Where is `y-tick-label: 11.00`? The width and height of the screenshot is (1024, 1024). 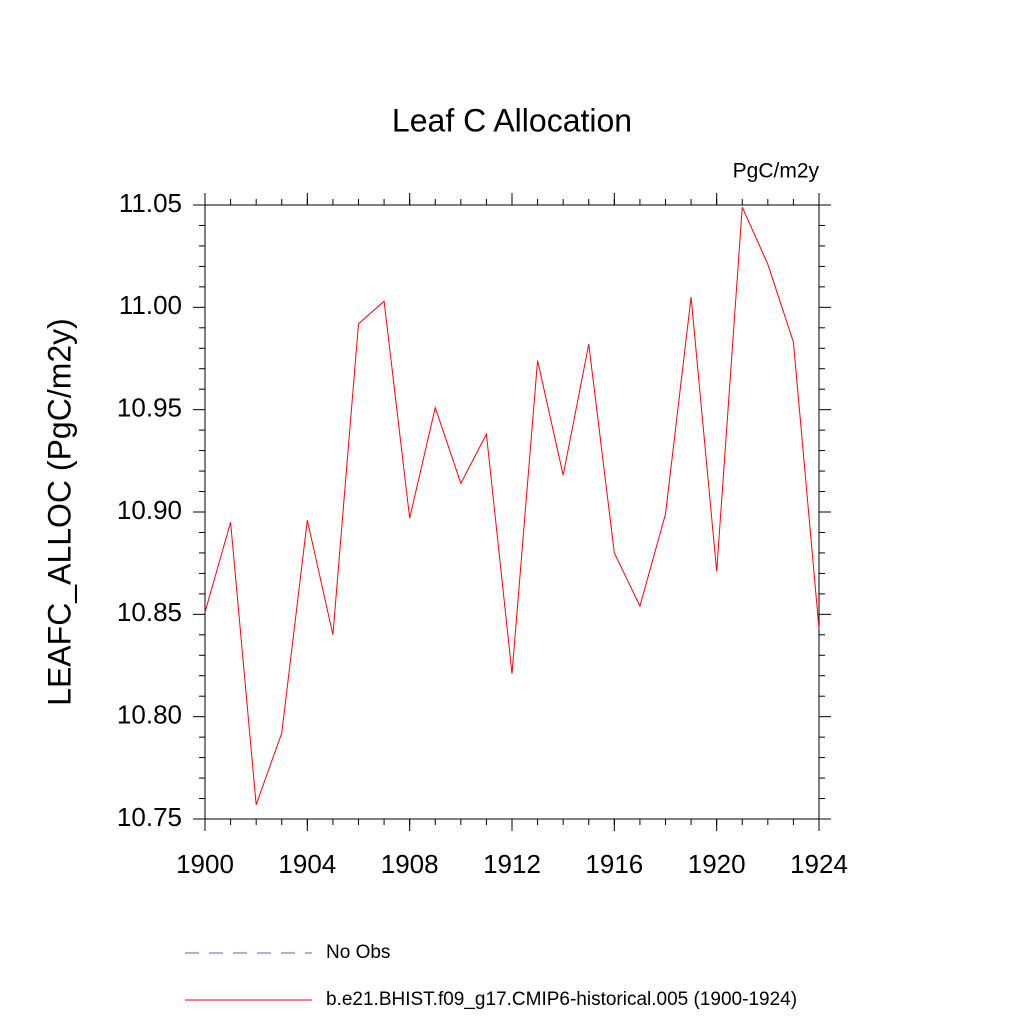 y-tick-label: 11.00 is located at coordinates (150, 305).